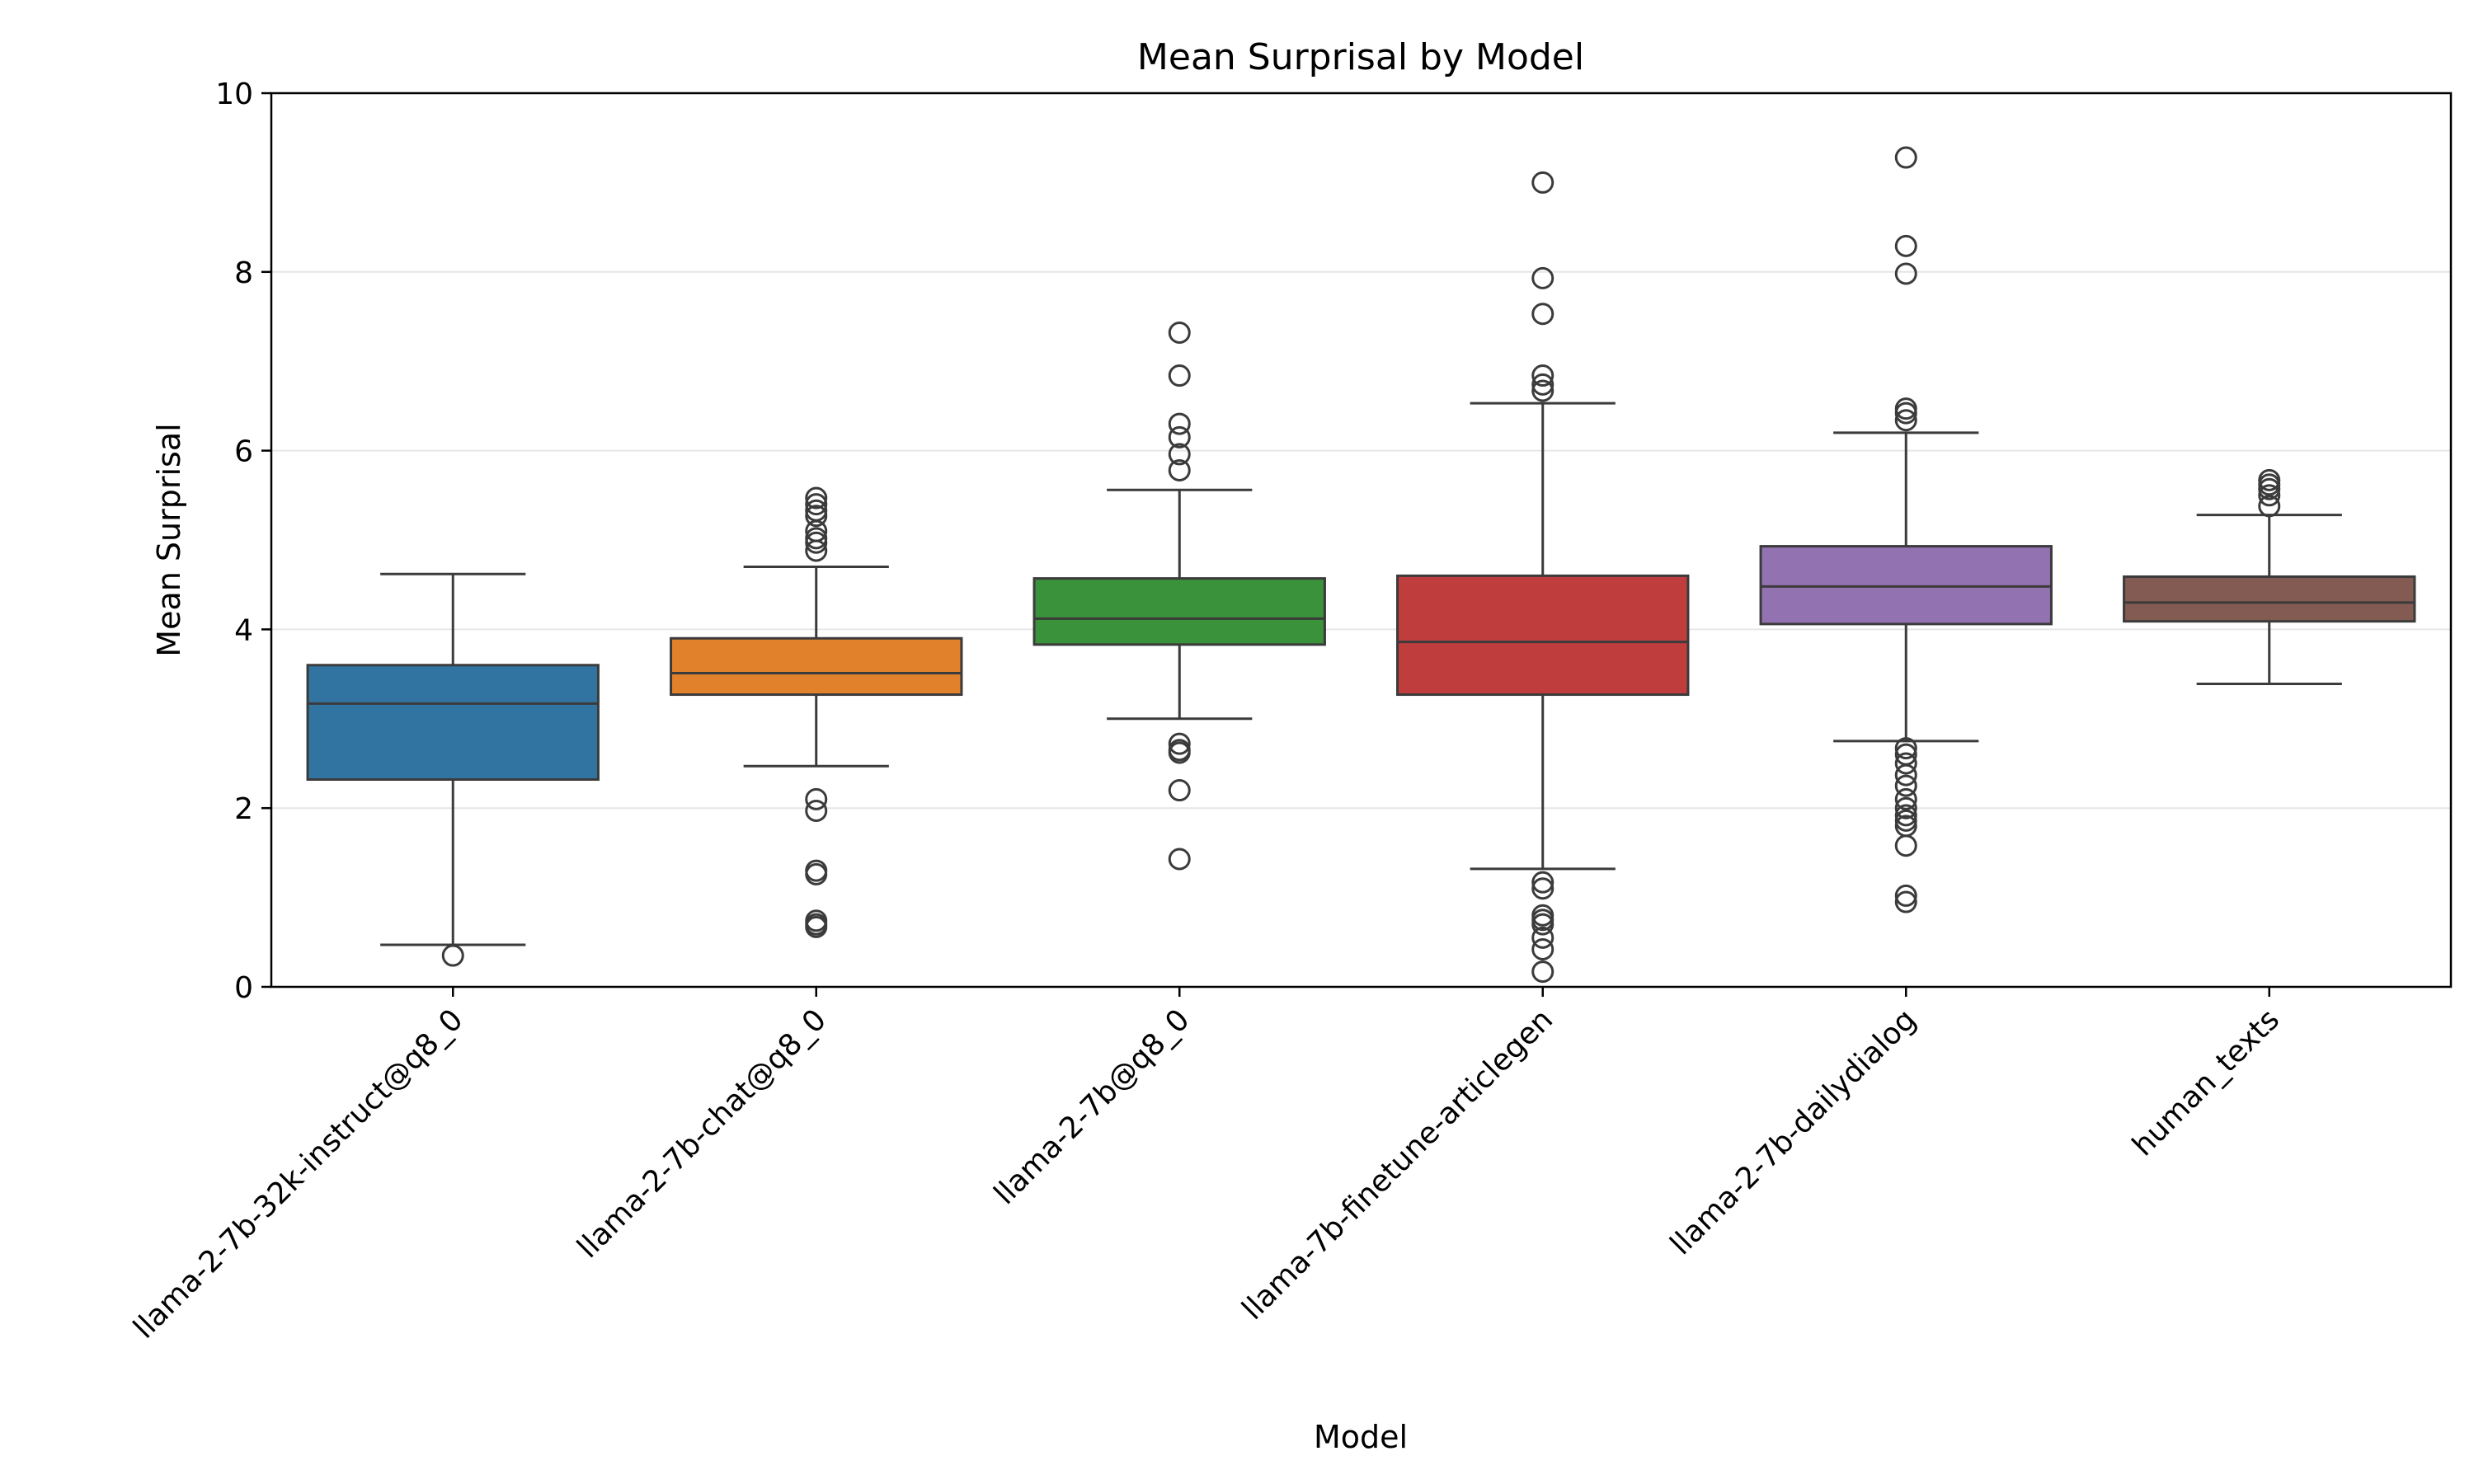  Describe the element at coordinates (702, 1134) in the screenshot. I see `x-tick-label: llama-2-7b-chat@q8_0` at that location.